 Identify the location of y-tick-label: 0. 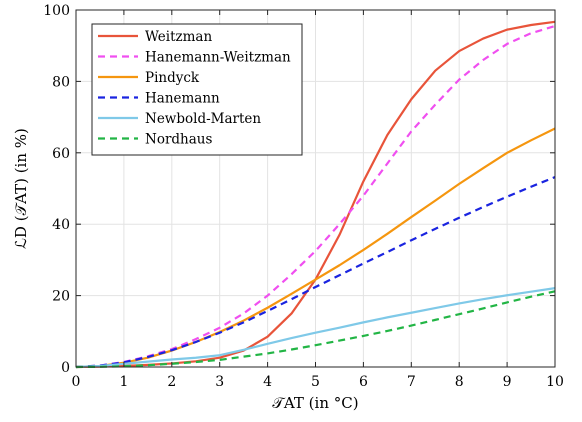
(65, 368).